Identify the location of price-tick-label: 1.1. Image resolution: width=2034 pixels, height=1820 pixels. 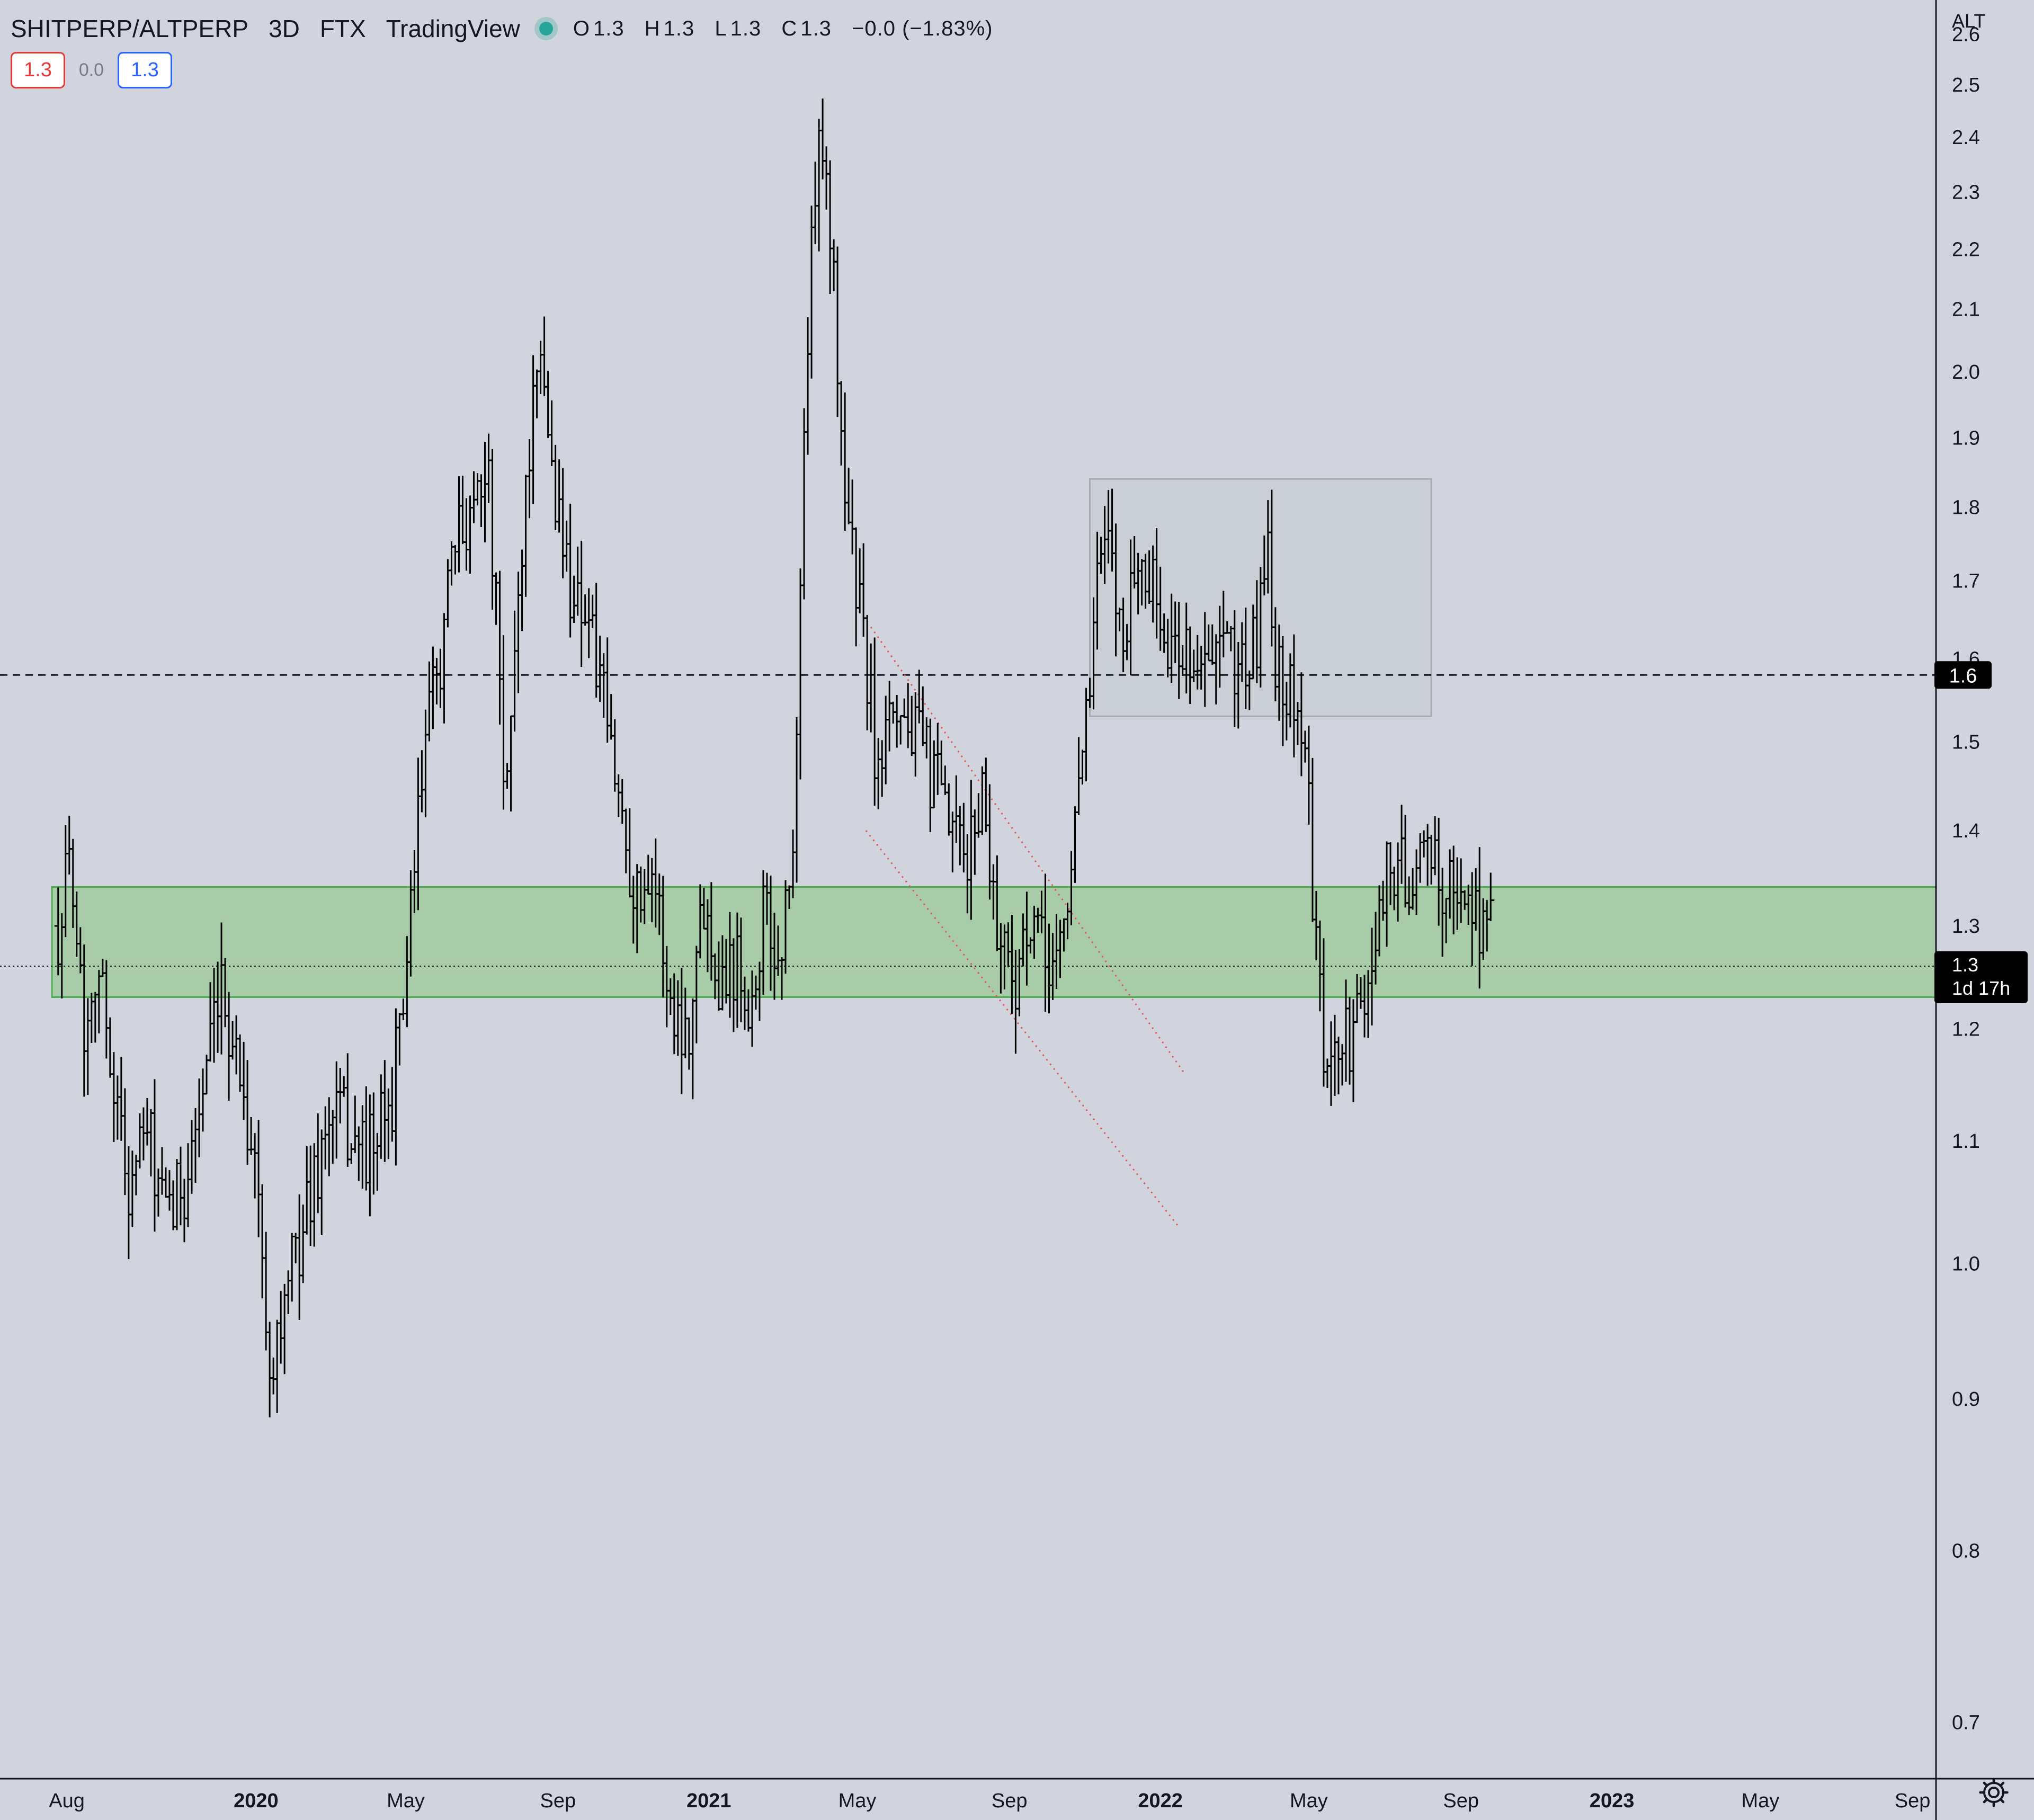
(1966, 1141).